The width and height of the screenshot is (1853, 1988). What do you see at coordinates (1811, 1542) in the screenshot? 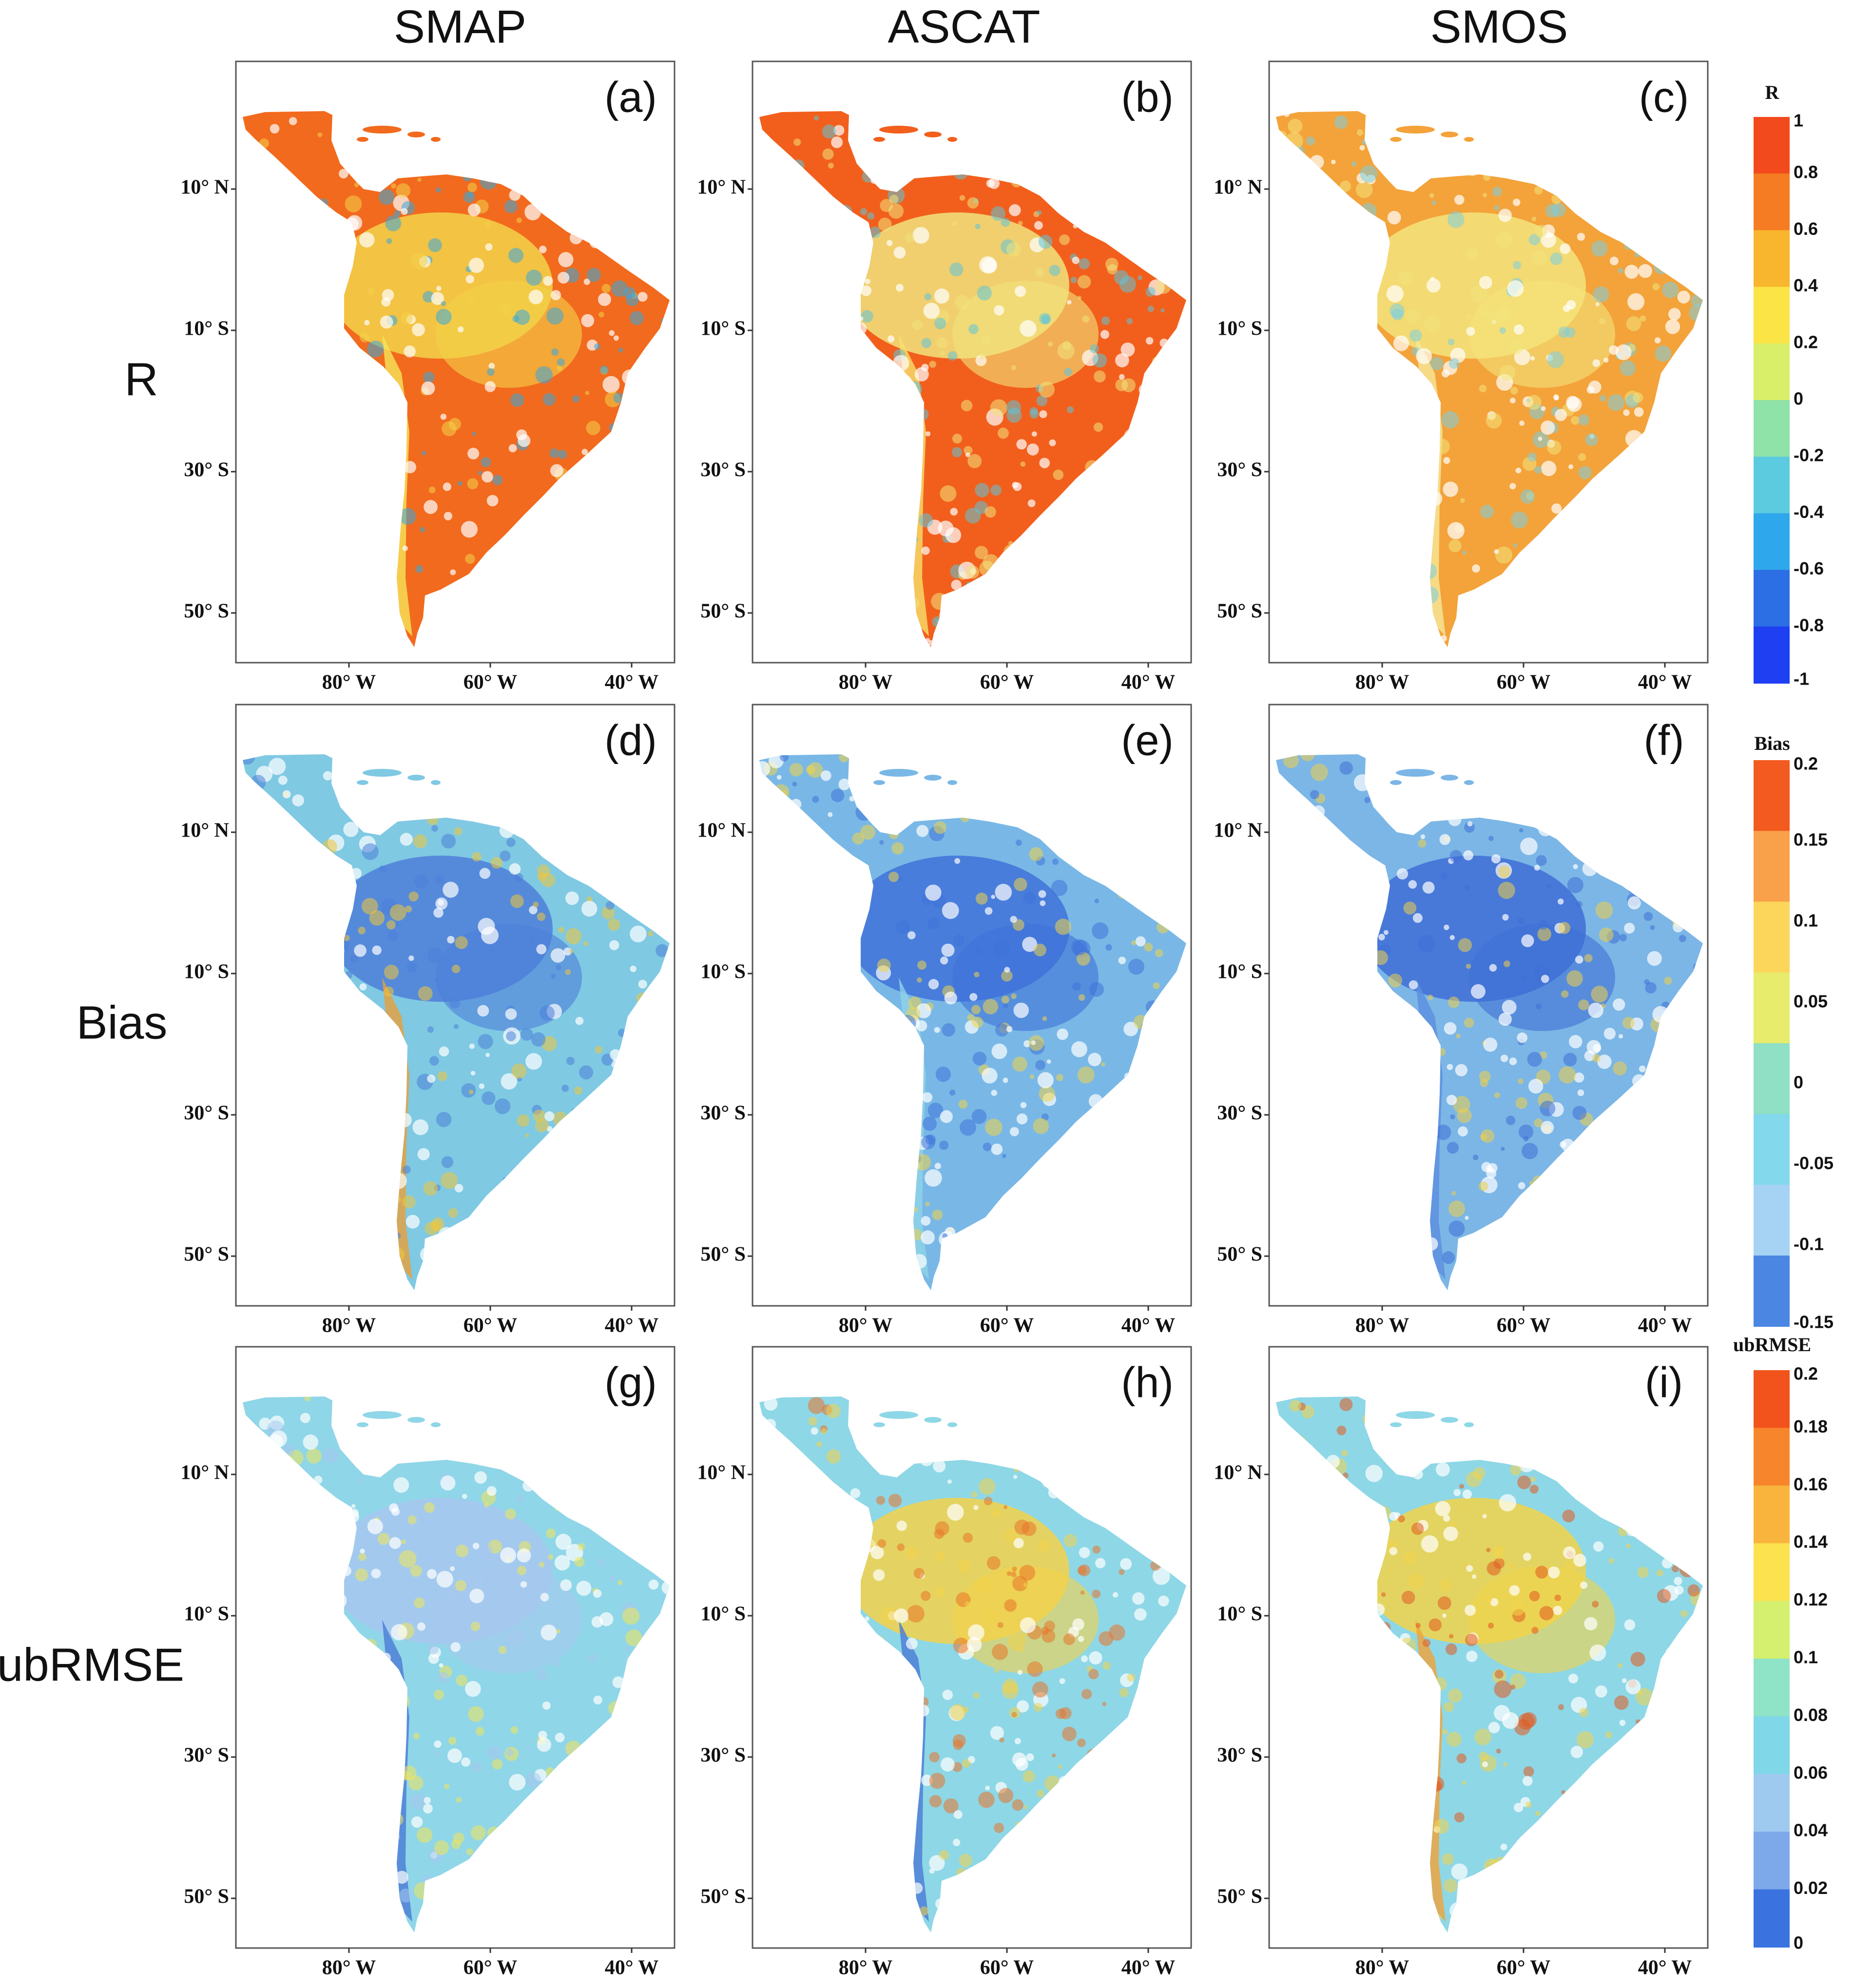
I see `colorbar-tick-label: 0.14` at bounding box center [1811, 1542].